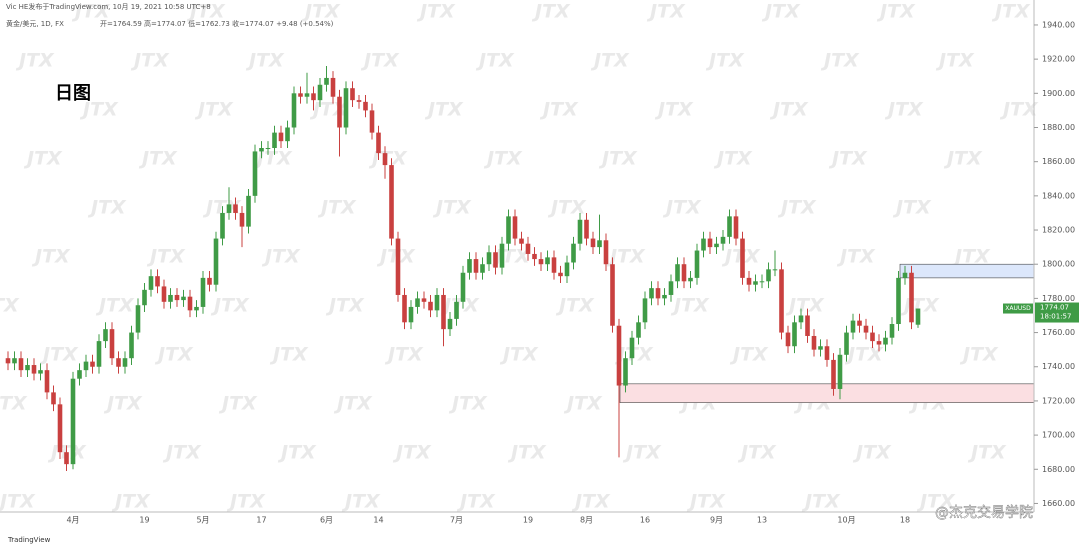  What do you see at coordinates (984, 512) in the screenshot?
I see `credit: @杰克交易学院` at bounding box center [984, 512].